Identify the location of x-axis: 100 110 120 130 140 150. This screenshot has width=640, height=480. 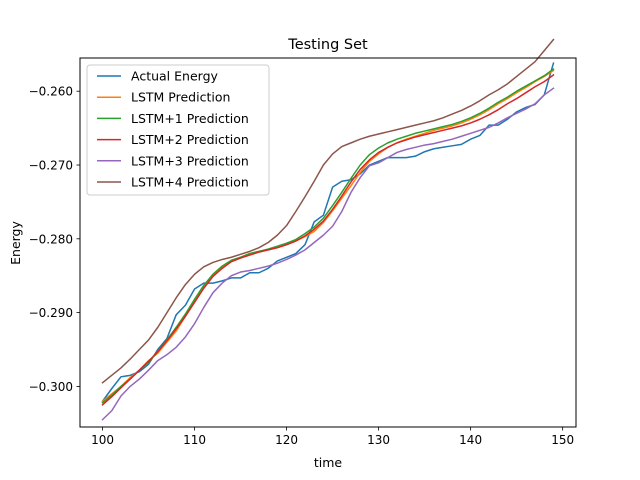
(332, 437).